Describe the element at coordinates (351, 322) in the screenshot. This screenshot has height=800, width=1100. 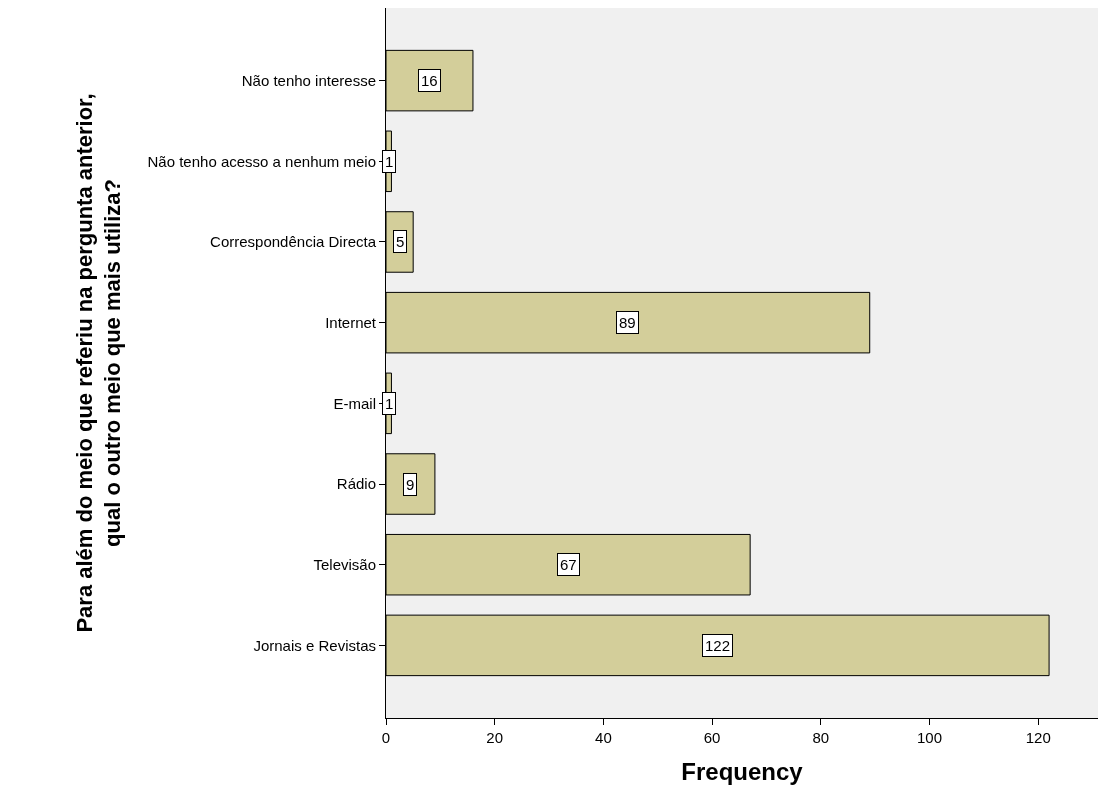
I see `y-tick-label: Internet` at that location.